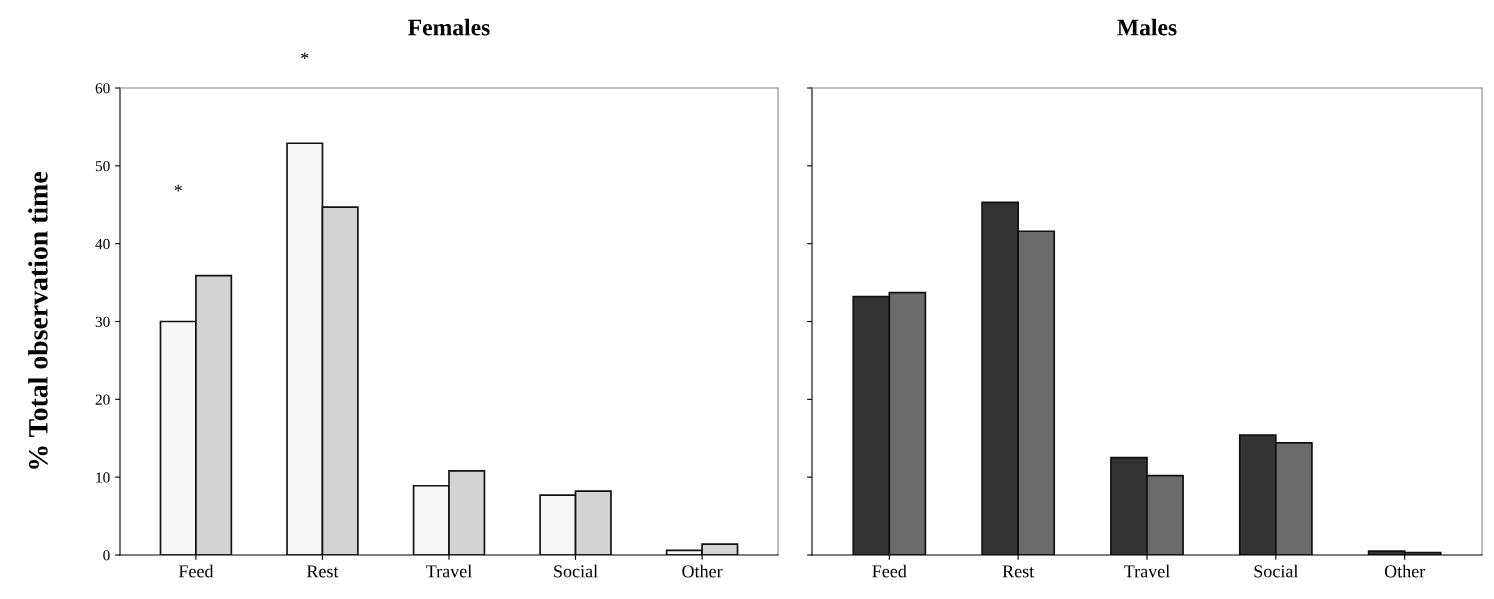  Describe the element at coordinates (106, 555) in the screenshot. I see `y-tick-label: 0` at that location.